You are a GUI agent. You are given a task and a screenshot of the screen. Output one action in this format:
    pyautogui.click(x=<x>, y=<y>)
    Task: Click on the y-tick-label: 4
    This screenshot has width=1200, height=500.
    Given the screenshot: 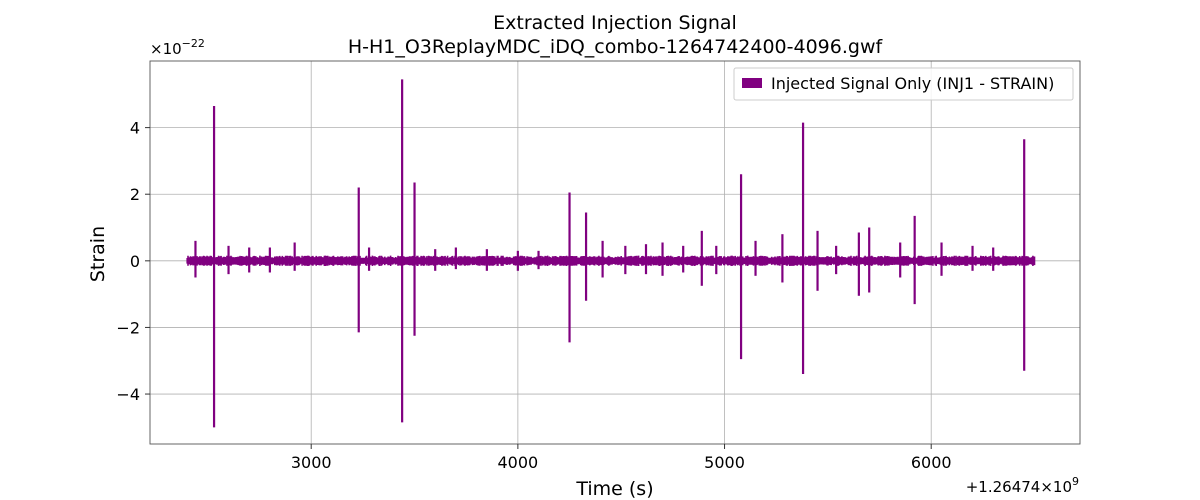 What is the action you would take?
    pyautogui.click(x=135, y=128)
    